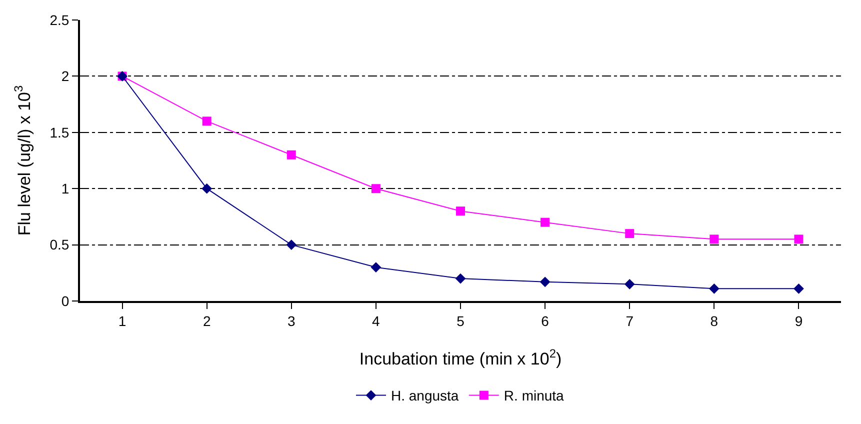  I want to click on y-tick-label: 1, so click(65, 188).